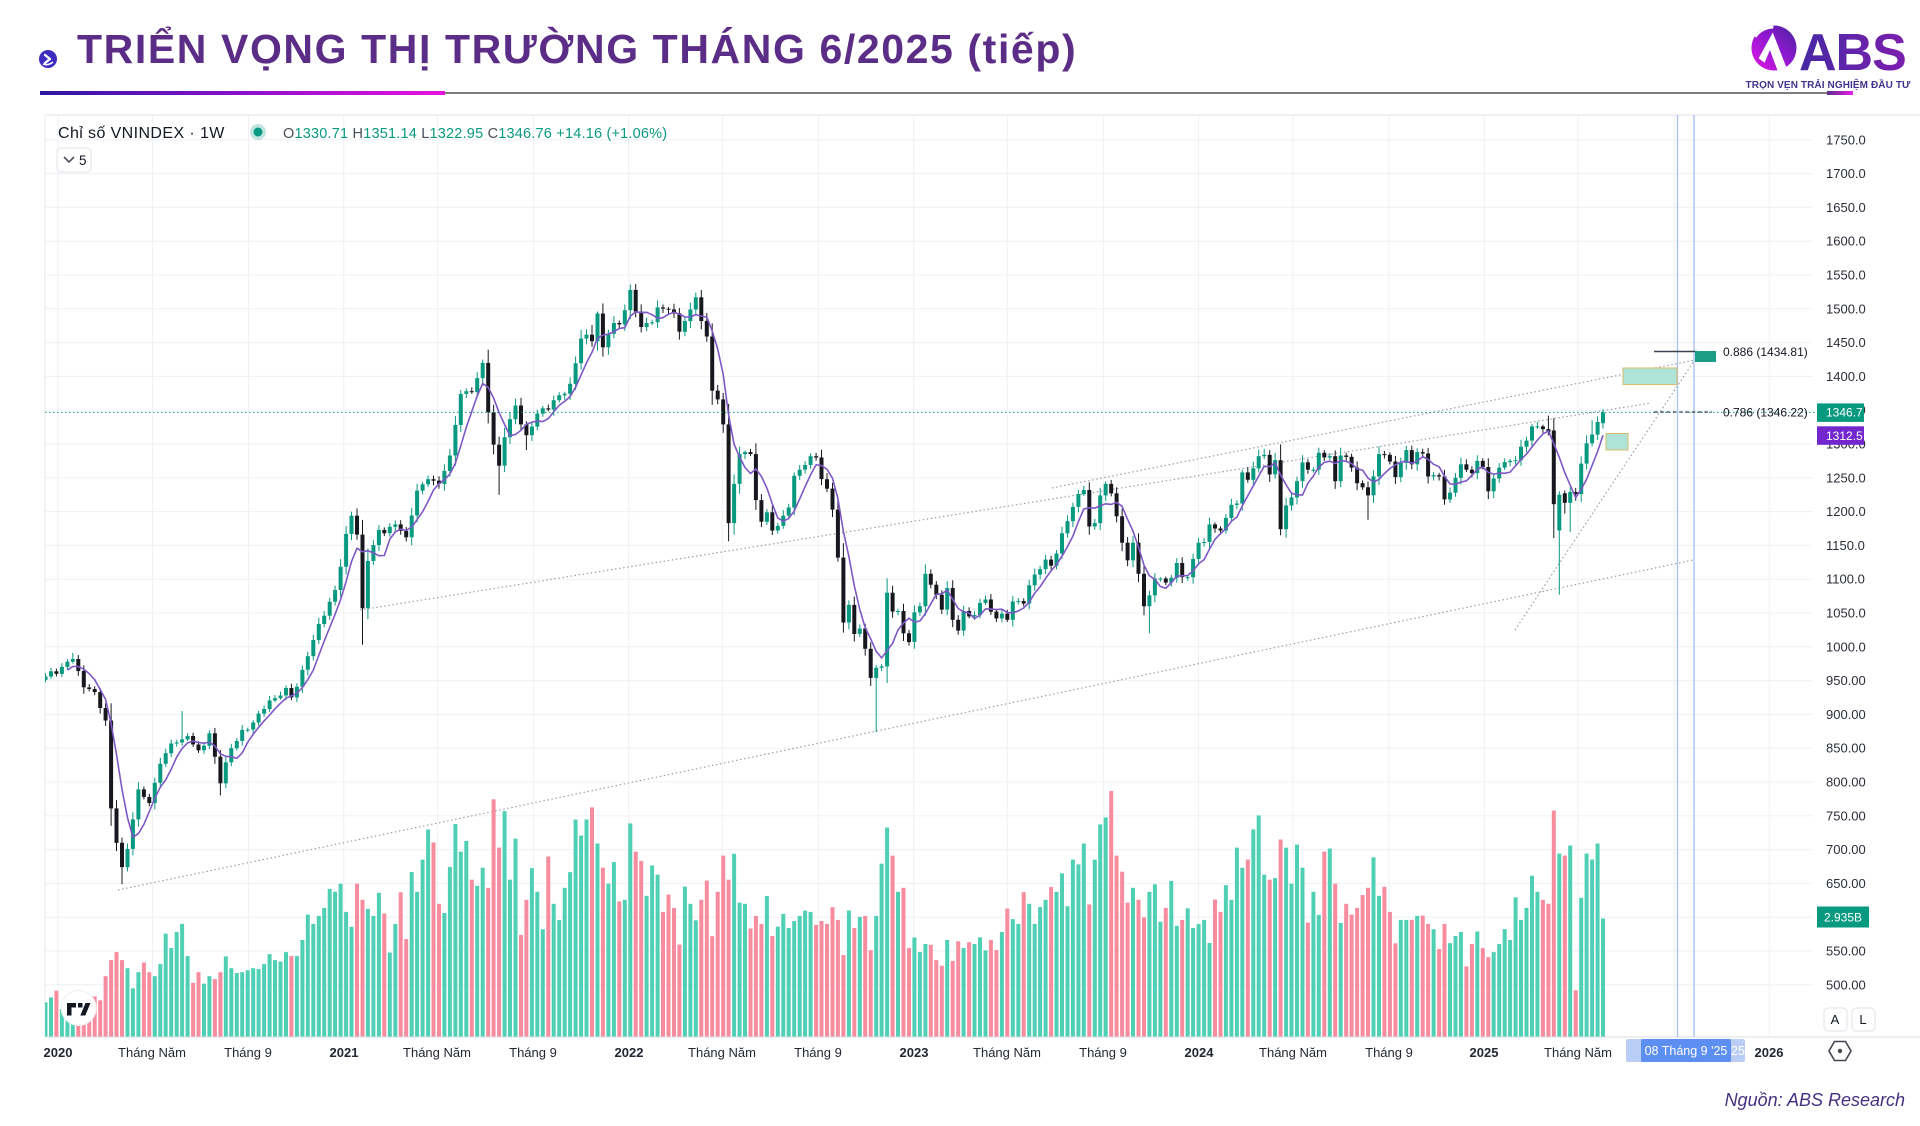 The height and width of the screenshot is (1126, 1920). Describe the element at coordinates (1846, 646) in the screenshot. I see `svg-text: 1000.0` at that location.